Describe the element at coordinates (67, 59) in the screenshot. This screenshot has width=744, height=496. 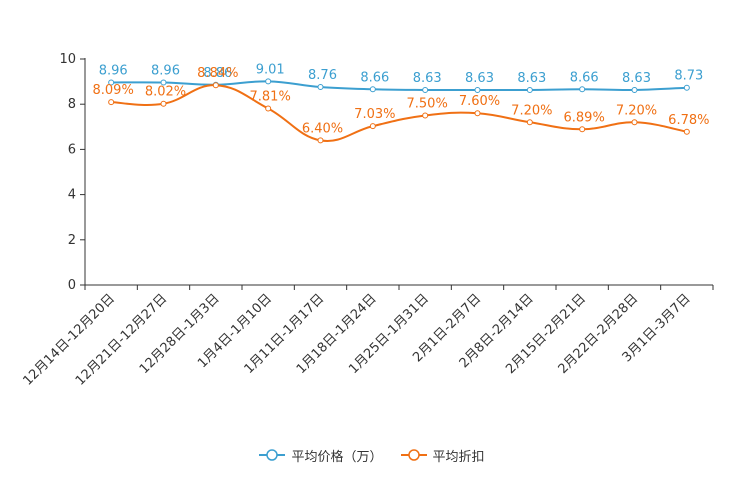
I see `y-tick-label-5: 10` at that location.